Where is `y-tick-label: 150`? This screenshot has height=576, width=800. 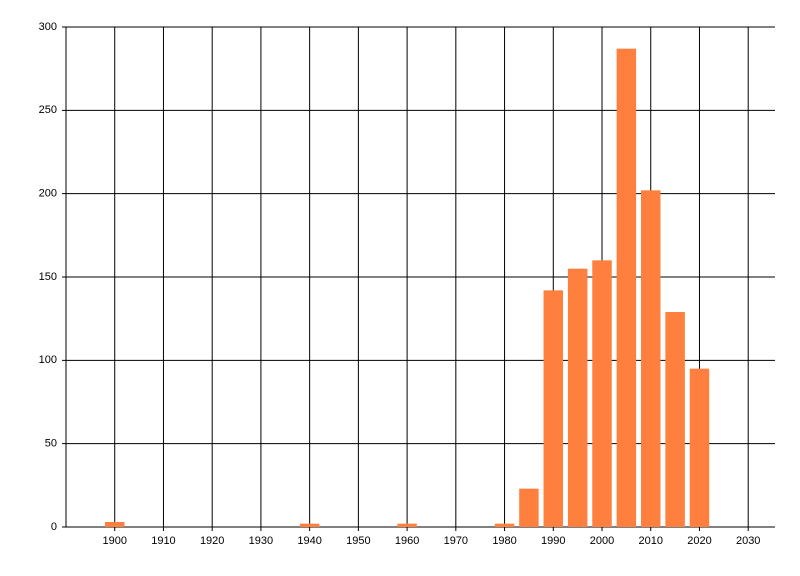 y-tick-label: 150 is located at coordinates (48, 277).